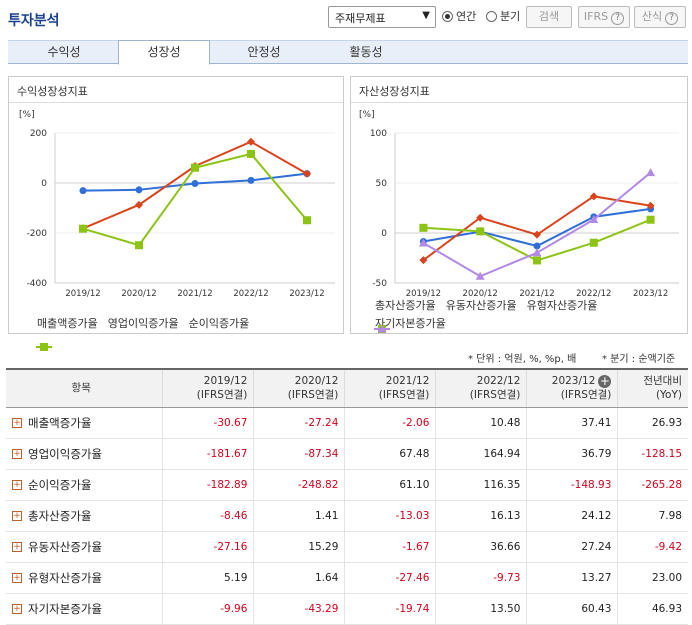 This screenshot has width=692, height=625. What do you see at coordinates (264, 52) in the screenshot?
I see `tab-stability: 안정성` at bounding box center [264, 52].